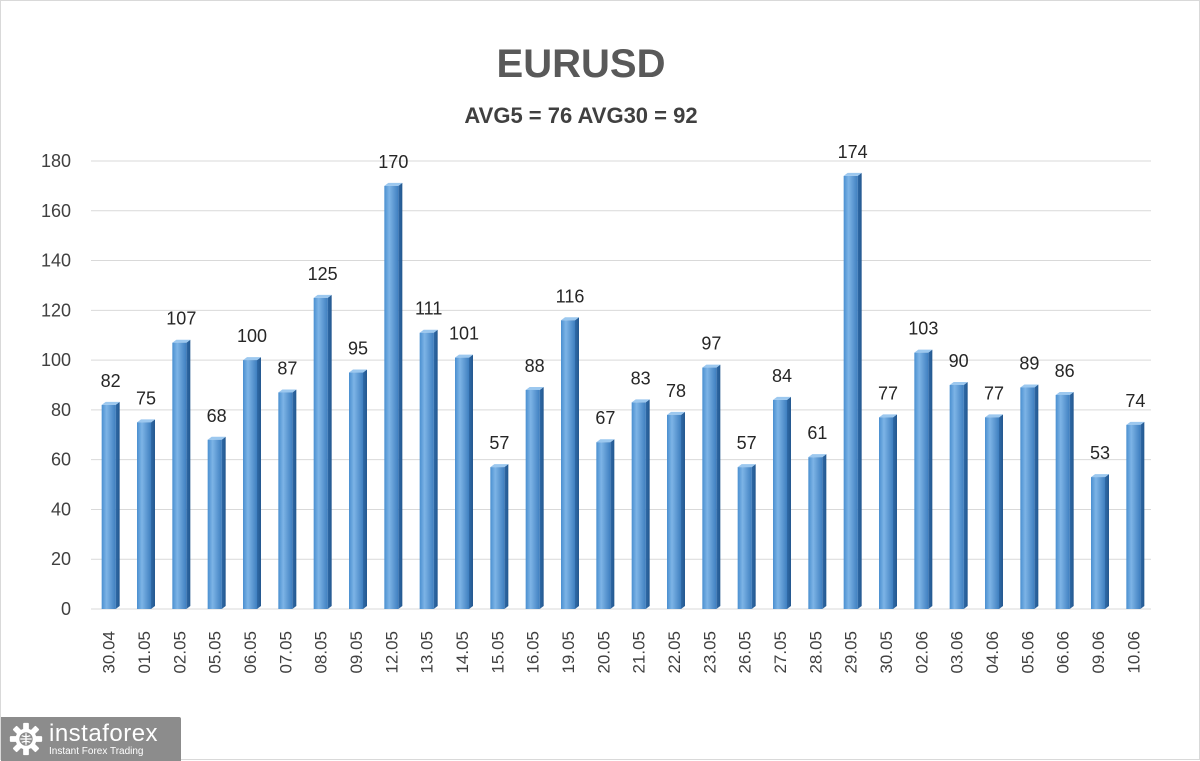  Describe the element at coordinates (104, 733) in the screenshot. I see `logo-brand: instaforex` at that location.